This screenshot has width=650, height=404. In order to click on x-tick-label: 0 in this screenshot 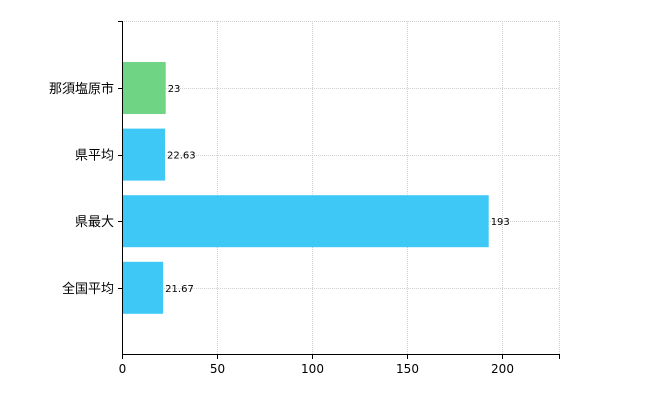, I will do `click(123, 369)`.